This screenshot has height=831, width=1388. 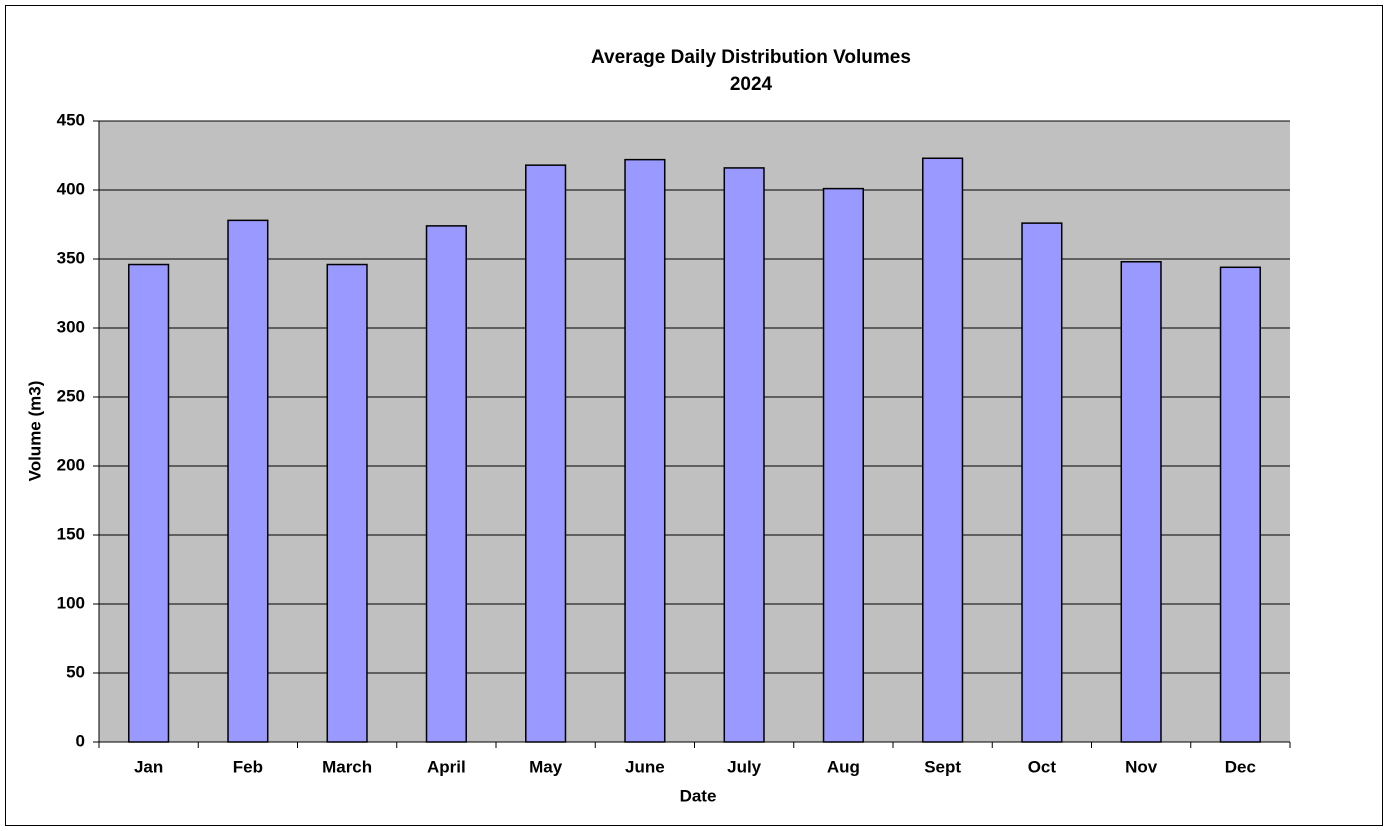 What do you see at coordinates (75, 671) in the screenshot?
I see `y-tick-label: 50` at bounding box center [75, 671].